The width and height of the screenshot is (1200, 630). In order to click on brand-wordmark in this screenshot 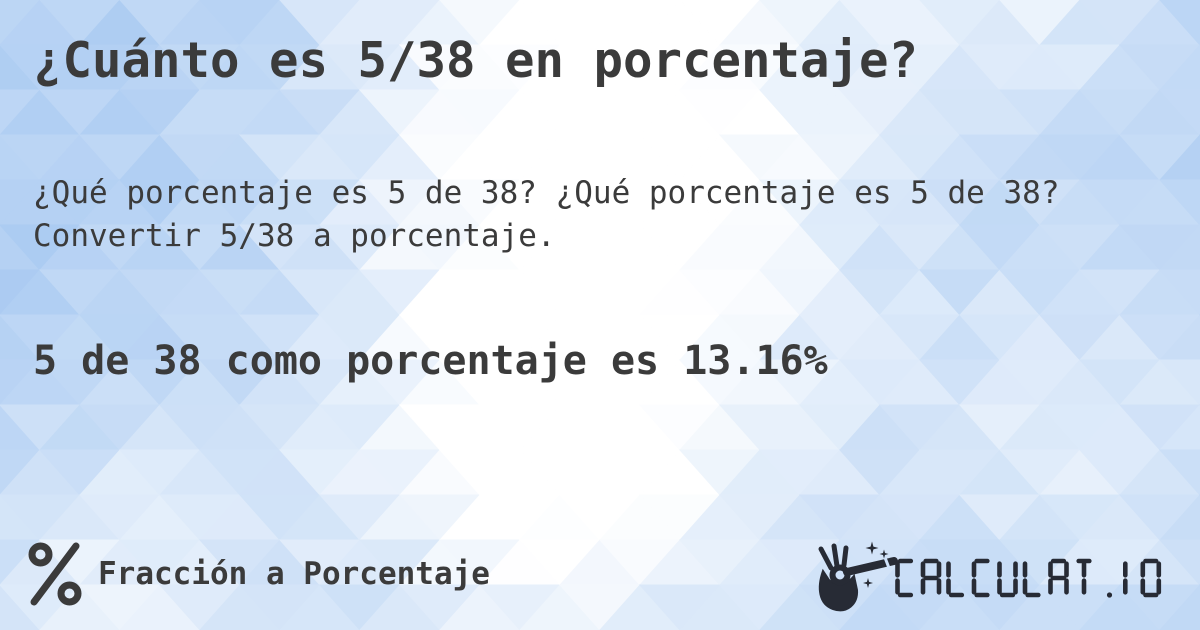, I will do `click(1028, 578)`.